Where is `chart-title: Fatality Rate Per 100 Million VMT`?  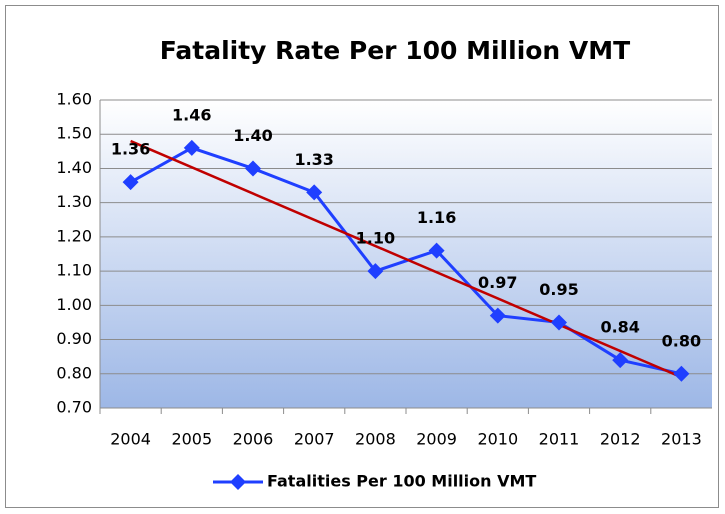 chart-title: Fatality Rate Per 100 Million VMT is located at coordinates (395, 50).